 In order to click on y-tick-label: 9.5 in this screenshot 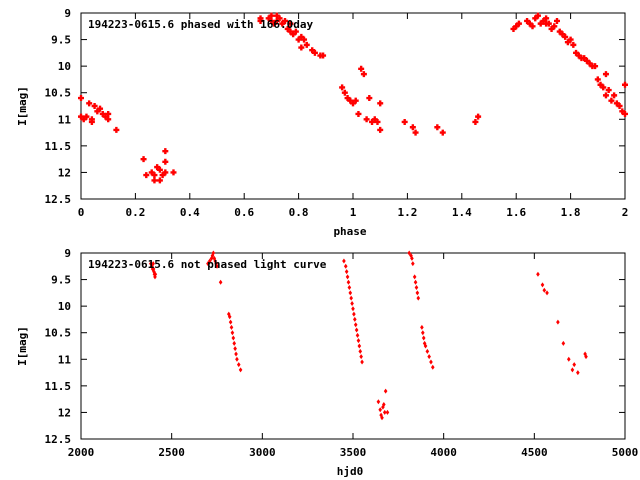, I will do `click(61, 280)`.